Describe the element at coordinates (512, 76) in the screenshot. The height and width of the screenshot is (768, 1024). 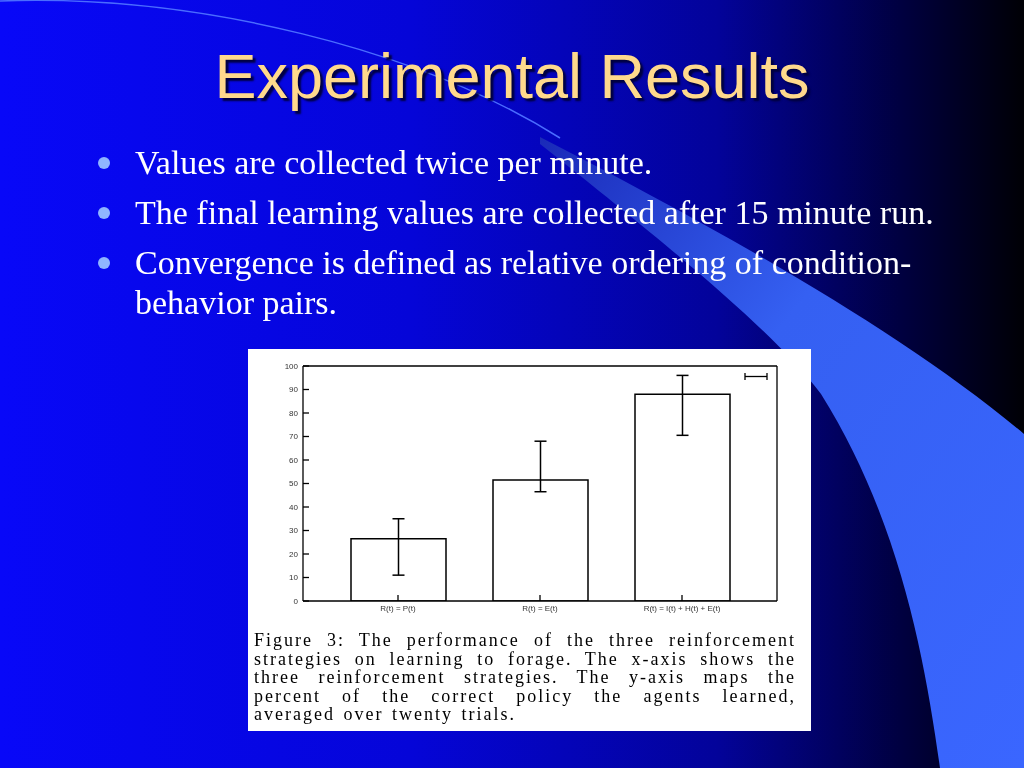
I see `chart-title: Experimental Results` at that location.